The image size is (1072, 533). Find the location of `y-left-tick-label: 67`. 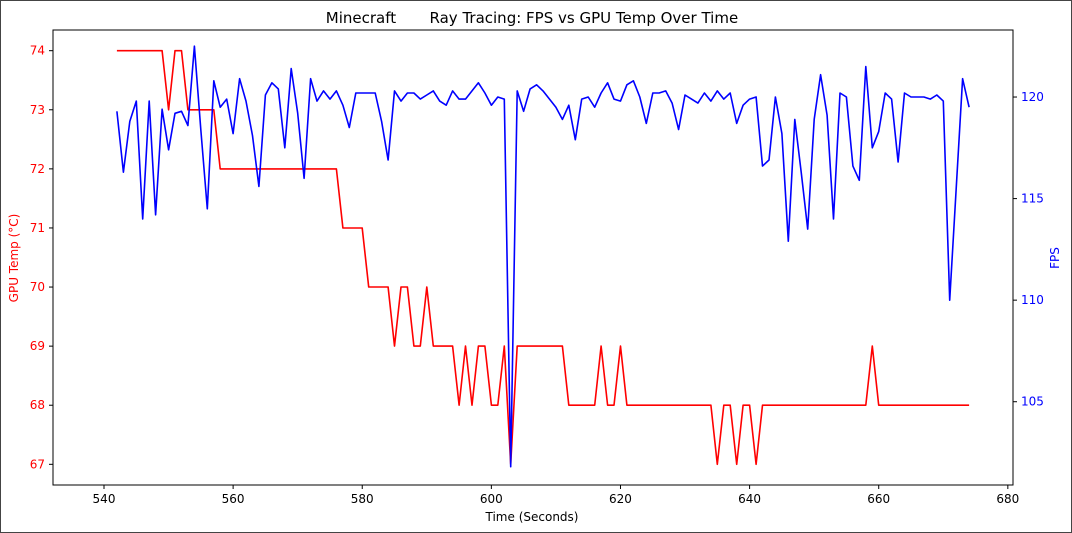

y-left-tick-label: 67 is located at coordinates (37, 464).